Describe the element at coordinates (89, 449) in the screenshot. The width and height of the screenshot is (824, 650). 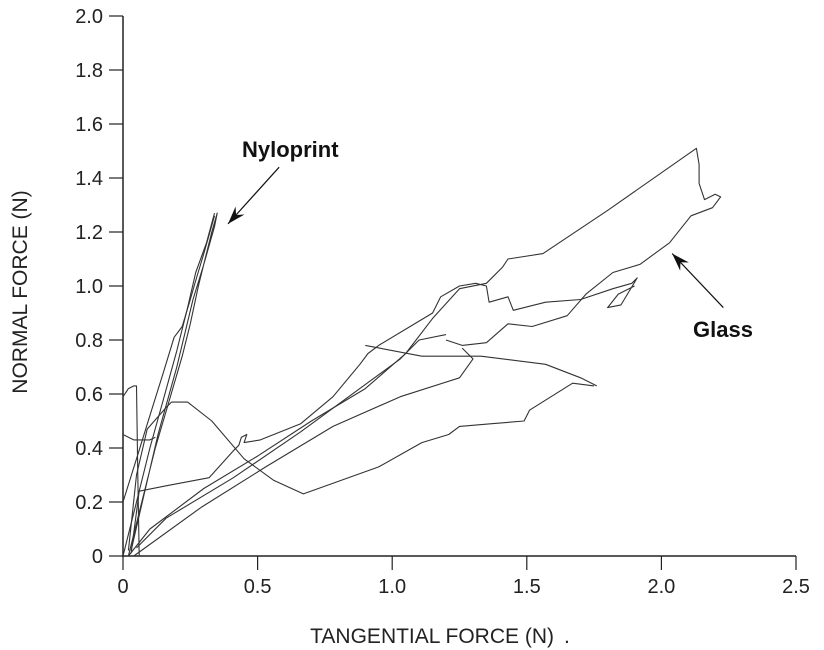
I see `y-tick-label: 0.4` at that location.